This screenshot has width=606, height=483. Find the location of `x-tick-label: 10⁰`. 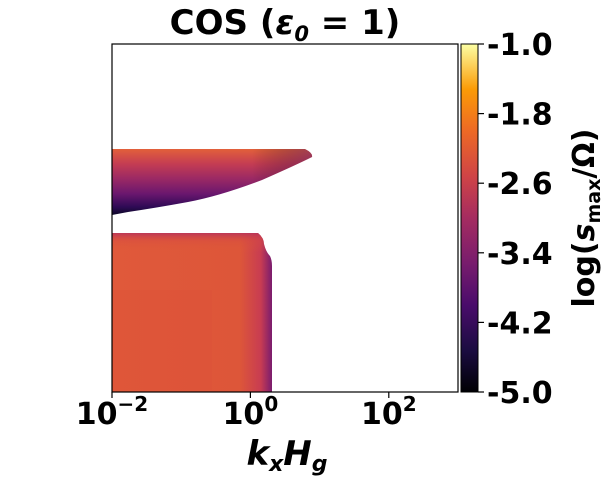

x-tick-label: 10⁰ is located at coordinates (251, 412).